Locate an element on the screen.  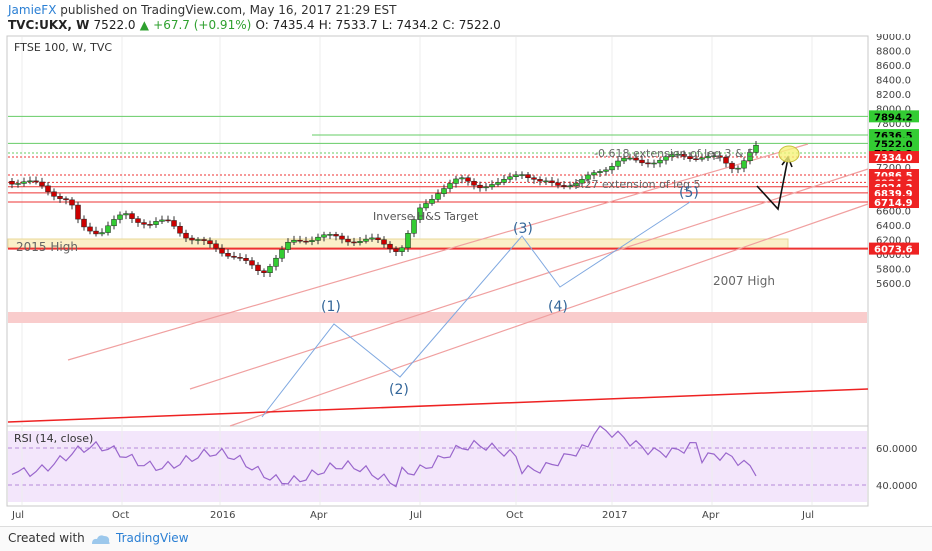
time-tick-label: Jul is located at coordinates (807, 515).